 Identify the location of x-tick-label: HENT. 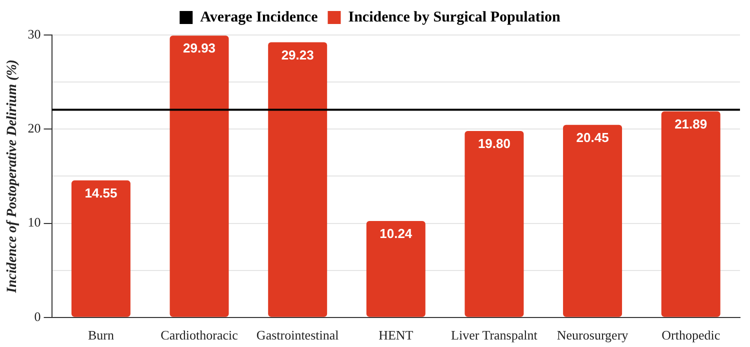
(396, 335).